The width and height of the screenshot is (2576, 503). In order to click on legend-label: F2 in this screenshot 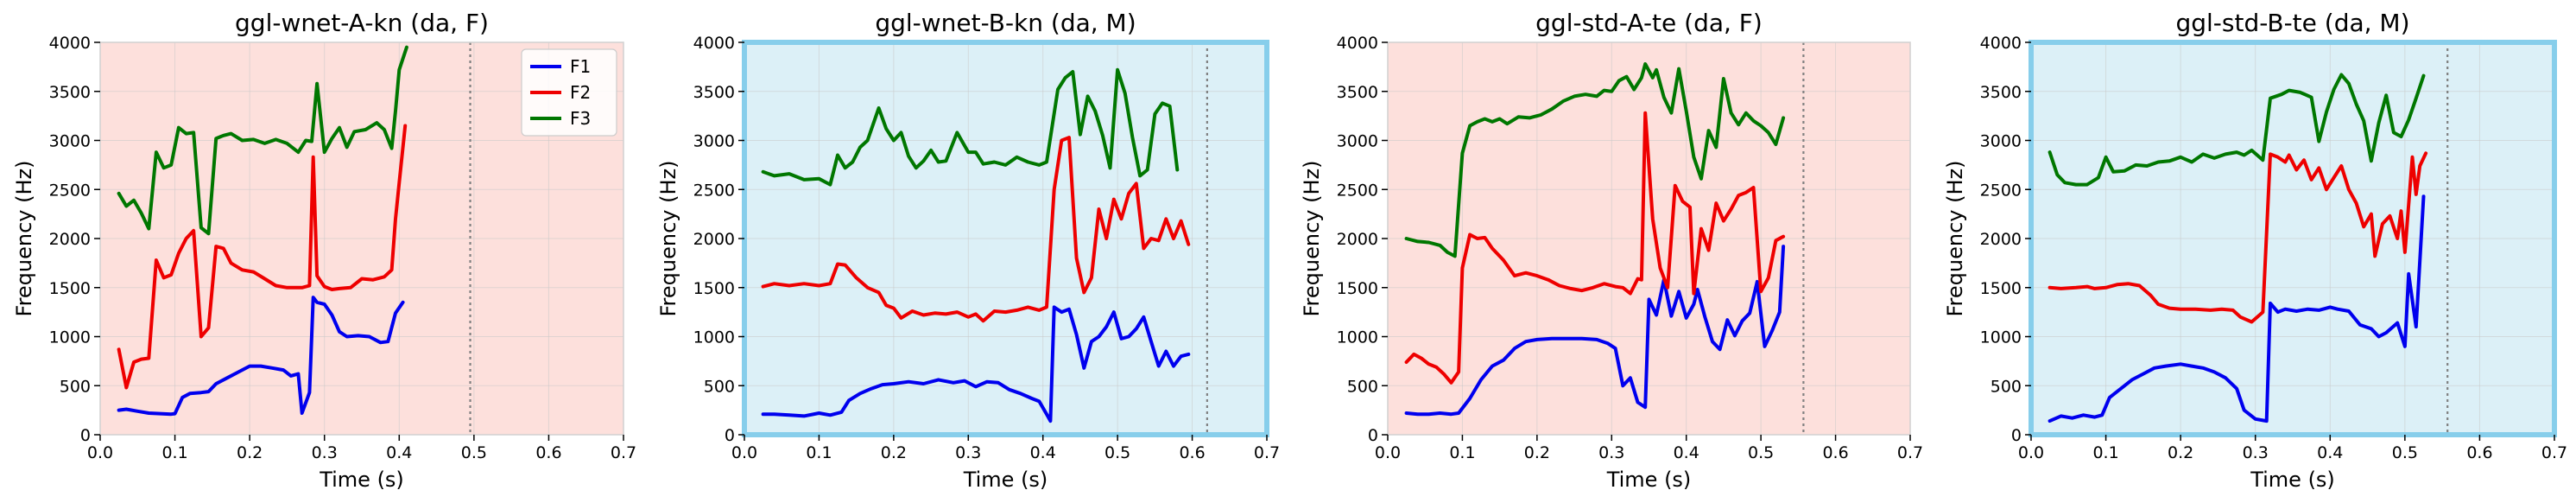, I will do `click(580, 92)`.